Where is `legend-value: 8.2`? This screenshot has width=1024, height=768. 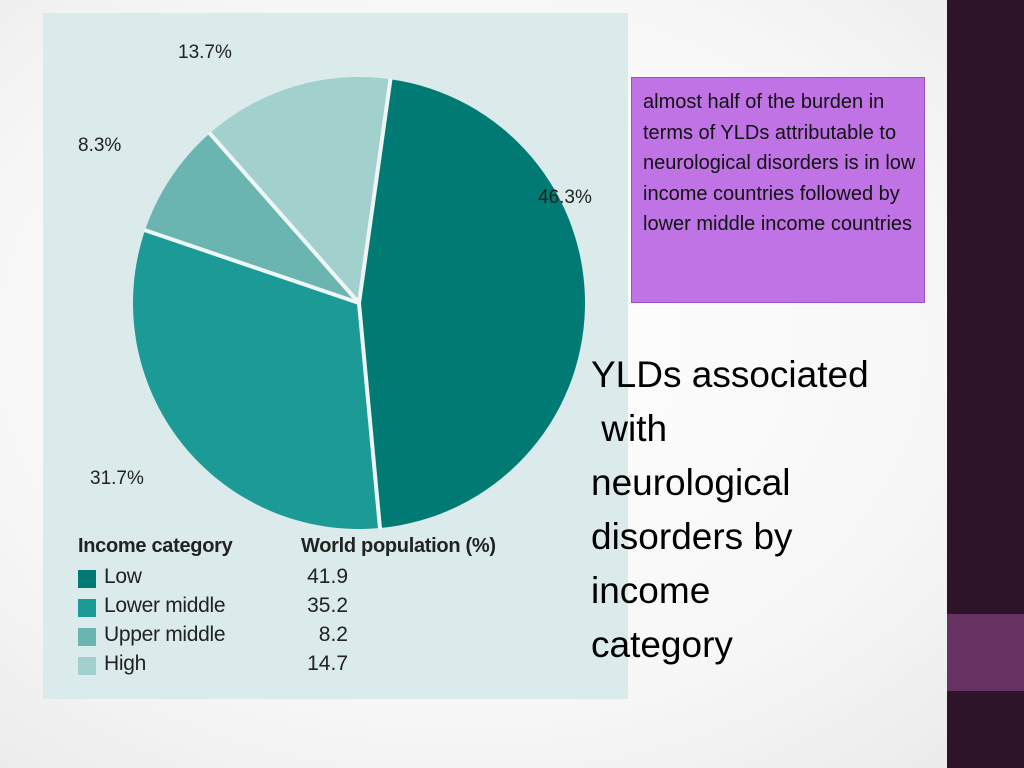
legend-value: 8.2 is located at coordinates (333, 634).